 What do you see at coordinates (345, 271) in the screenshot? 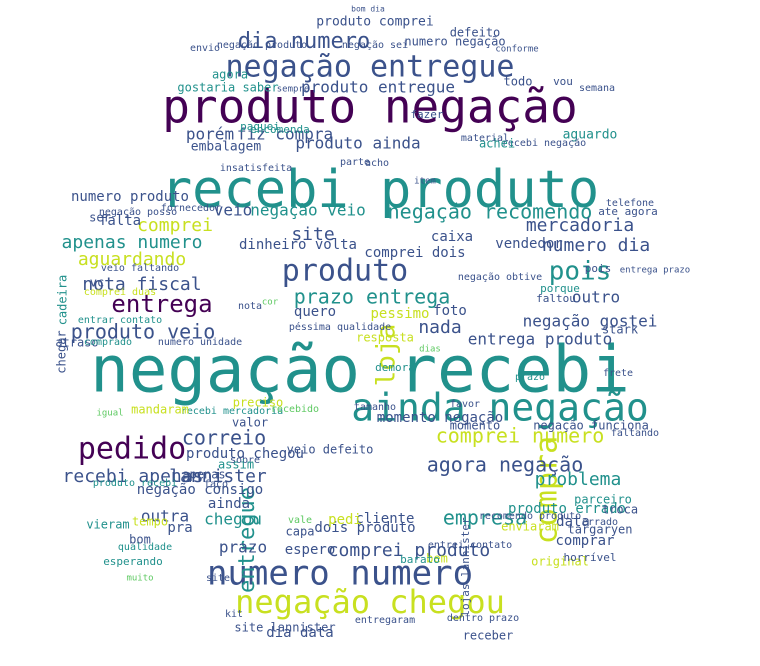
I see `cloud-word: produto` at bounding box center [345, 271].